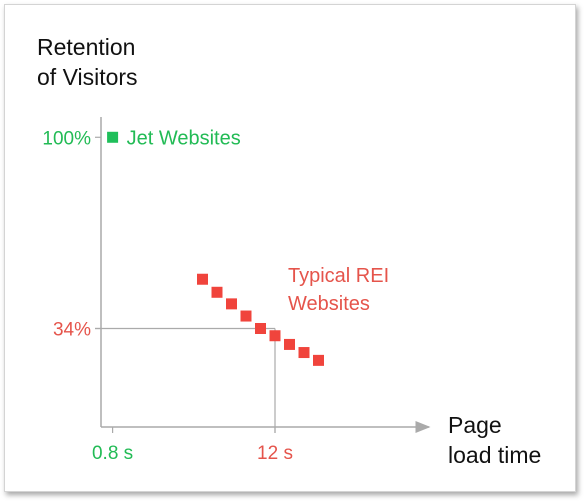 The width and height of the screenshot is (584, 502). What do you see at coordinates (329, 304) in the screenshot?
I see `series-label-rei-line-2: Websites` at bounding box center [329, 304].